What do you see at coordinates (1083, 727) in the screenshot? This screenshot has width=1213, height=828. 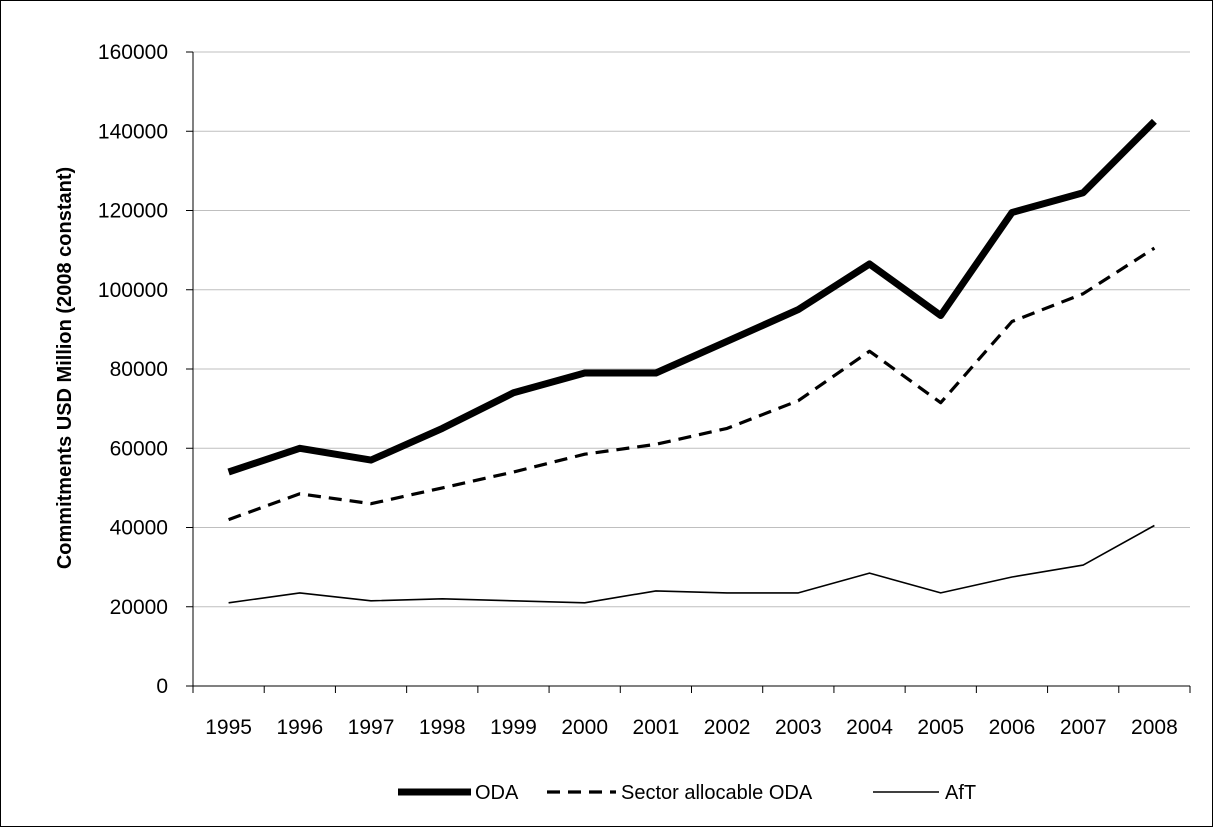 I see `x-tick-label: 2007` at bounding box center [1083, 727].